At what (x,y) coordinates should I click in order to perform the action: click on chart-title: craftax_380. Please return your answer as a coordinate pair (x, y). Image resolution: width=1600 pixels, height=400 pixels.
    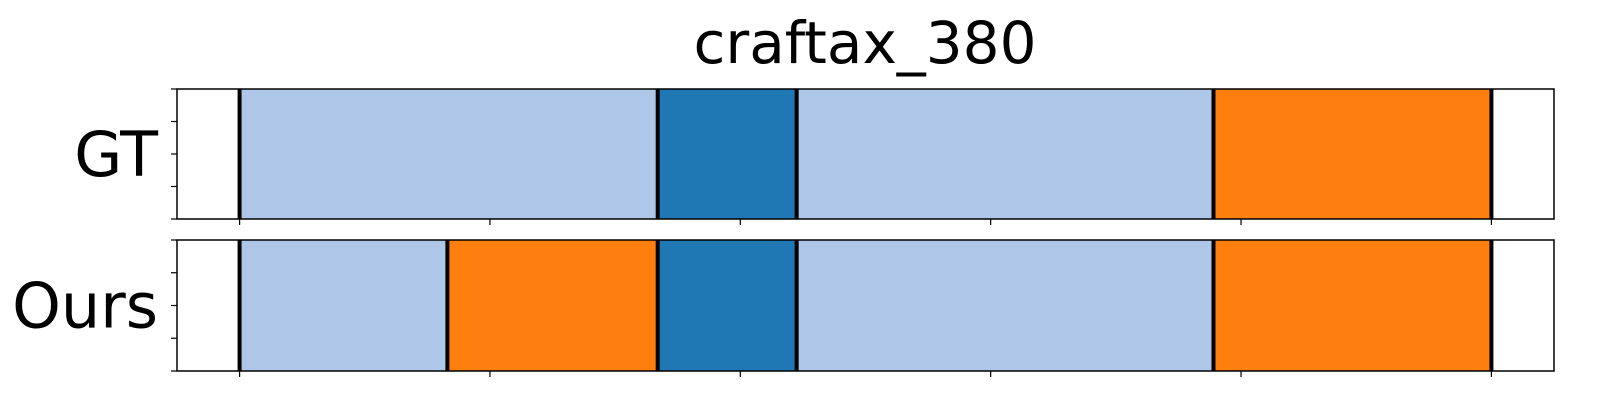
    Looking at the image, I should click on (865, 43).